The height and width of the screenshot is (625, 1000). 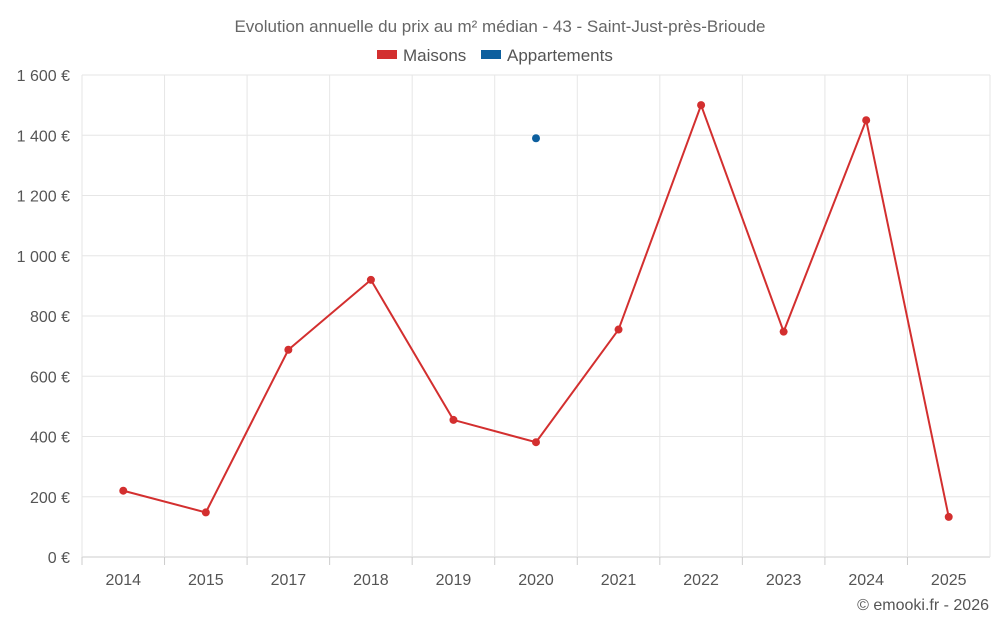 I want to click on x-tick-label: 2022, so click(x=701, y=580).